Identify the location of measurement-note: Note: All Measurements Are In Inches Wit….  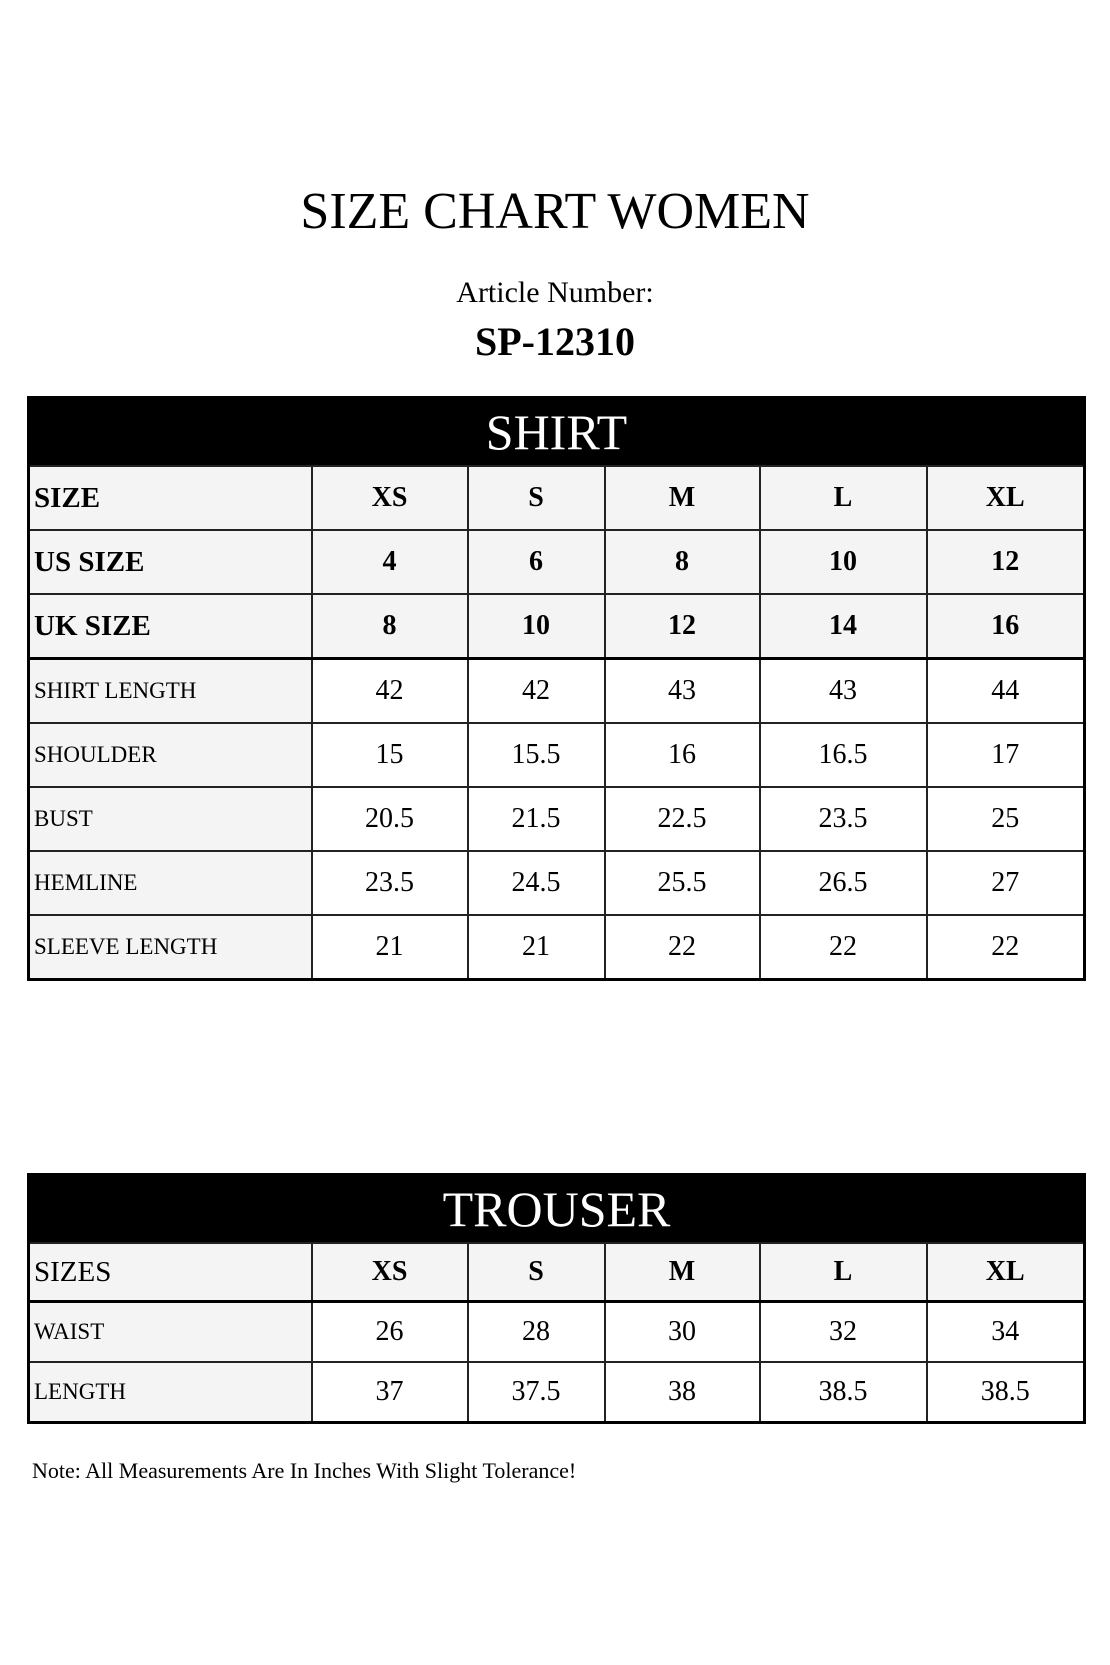
(304, 1470).